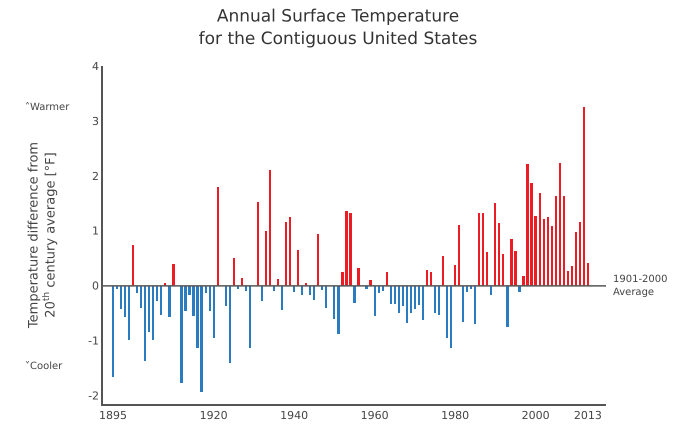  What do you see at coordinates (588, 415) in the screenshot?
I see `x-tick-label: 2013` at bounding box center [588, 415].